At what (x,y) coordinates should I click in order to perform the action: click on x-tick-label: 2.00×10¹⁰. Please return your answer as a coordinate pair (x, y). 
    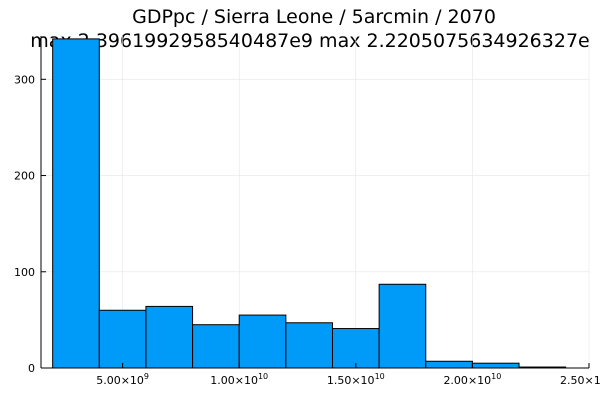
    Looking at the image, I should click on (472, 379).